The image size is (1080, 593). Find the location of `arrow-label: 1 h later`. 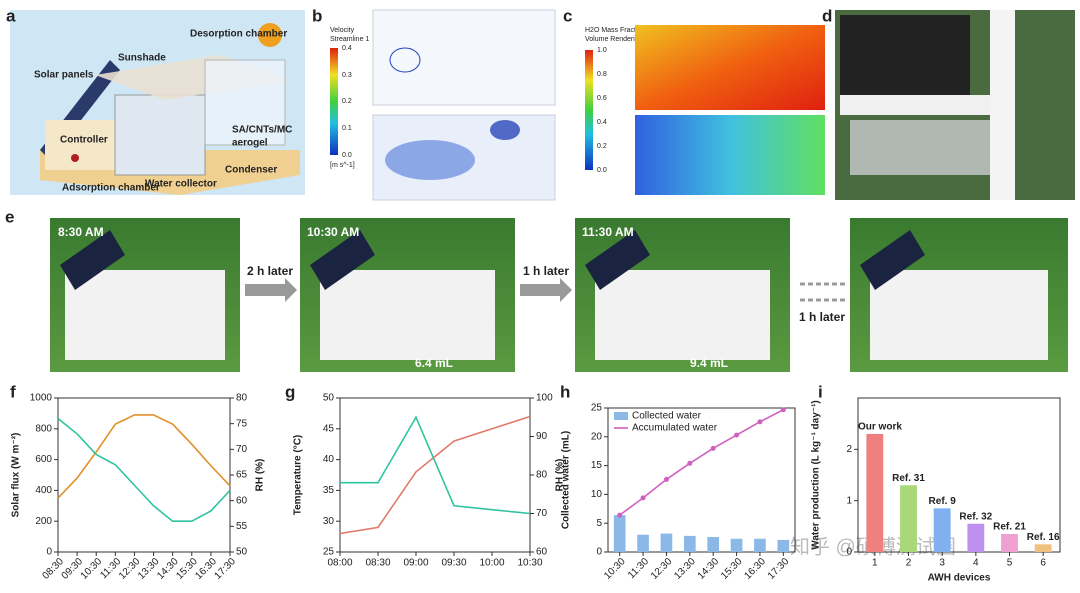

arrow-label: 1 h later is located at coordinates (822, 317).